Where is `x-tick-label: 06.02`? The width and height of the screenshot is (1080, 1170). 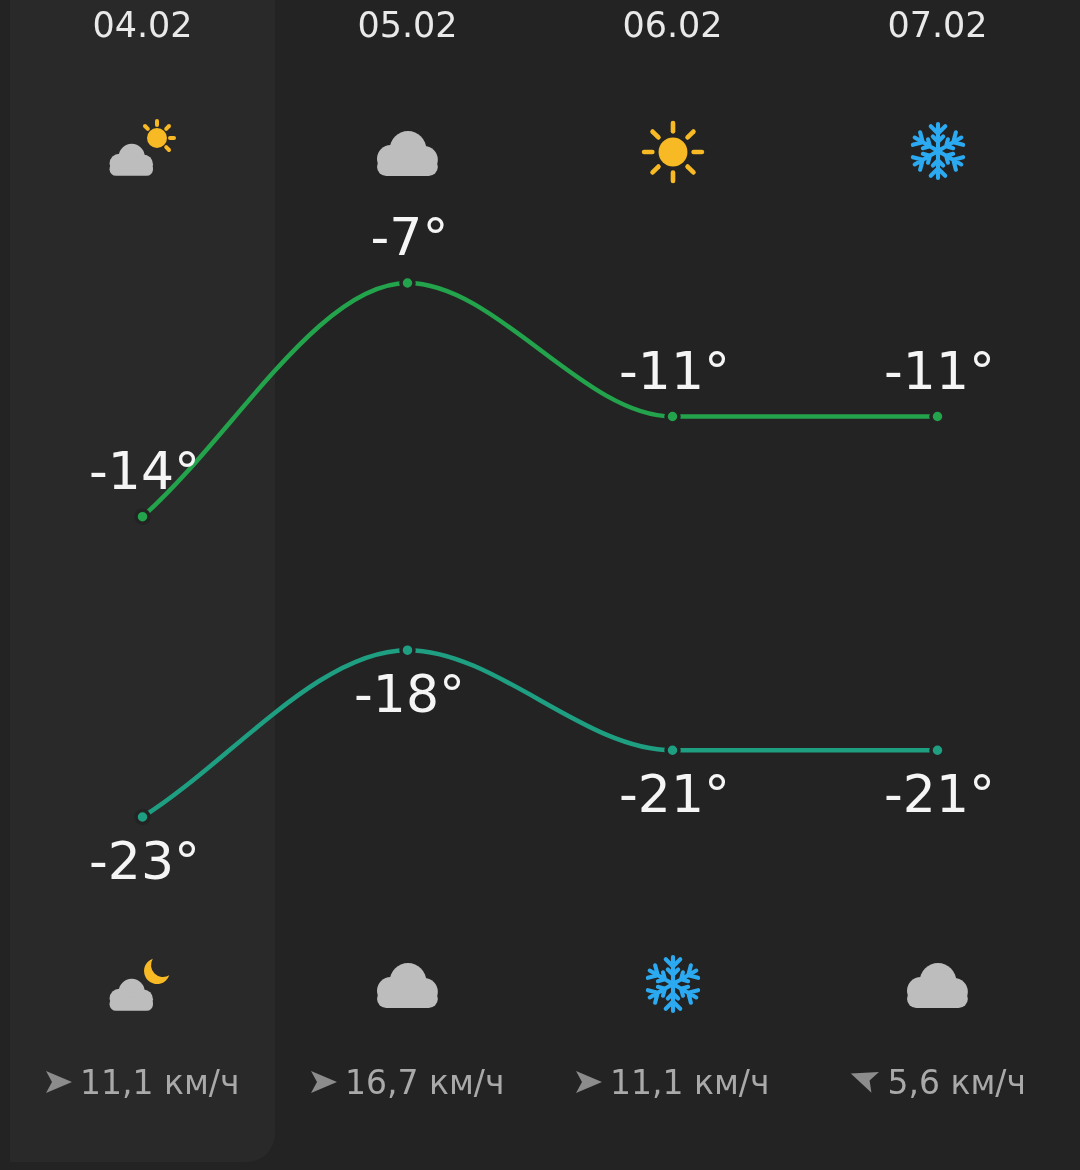
x-tick-label: 06.02 is located at coordinates (672, 25).